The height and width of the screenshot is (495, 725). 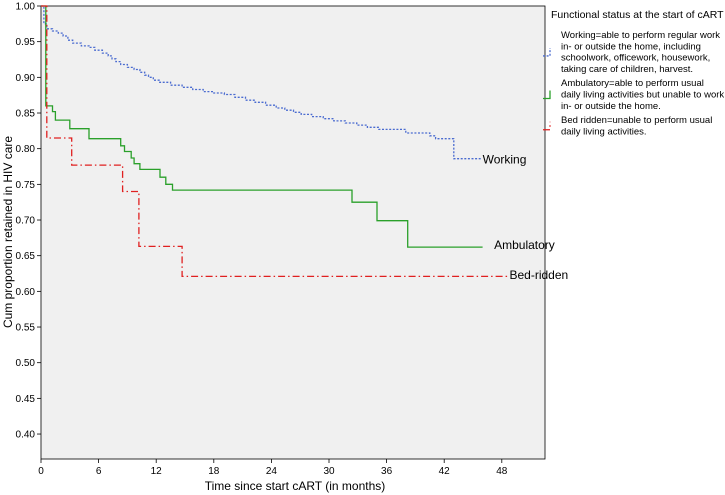 I want to click on x-axis-ticks: 0 6 12 18 24 30 36 42 48, so click(x=273, y=468).